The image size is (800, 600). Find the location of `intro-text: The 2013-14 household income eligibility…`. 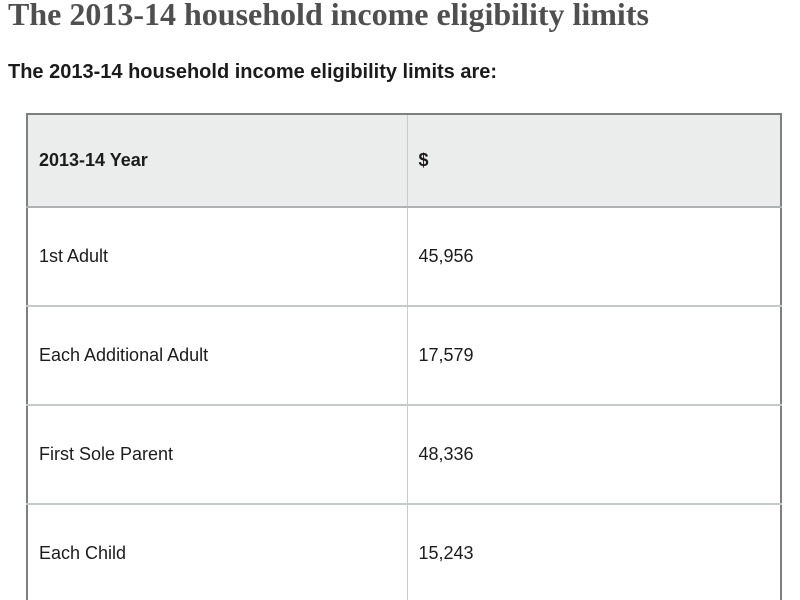

intro-text: The 2013-14 household income eligibility… is located at coordinates (253, 72).